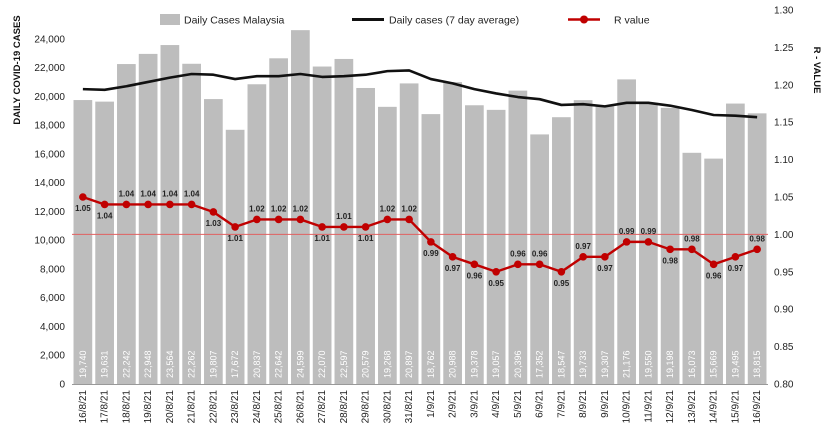 The width and height of the screenshot is (829, 436). I want to click on y-tick-label: 18,000, so click(49, 126).